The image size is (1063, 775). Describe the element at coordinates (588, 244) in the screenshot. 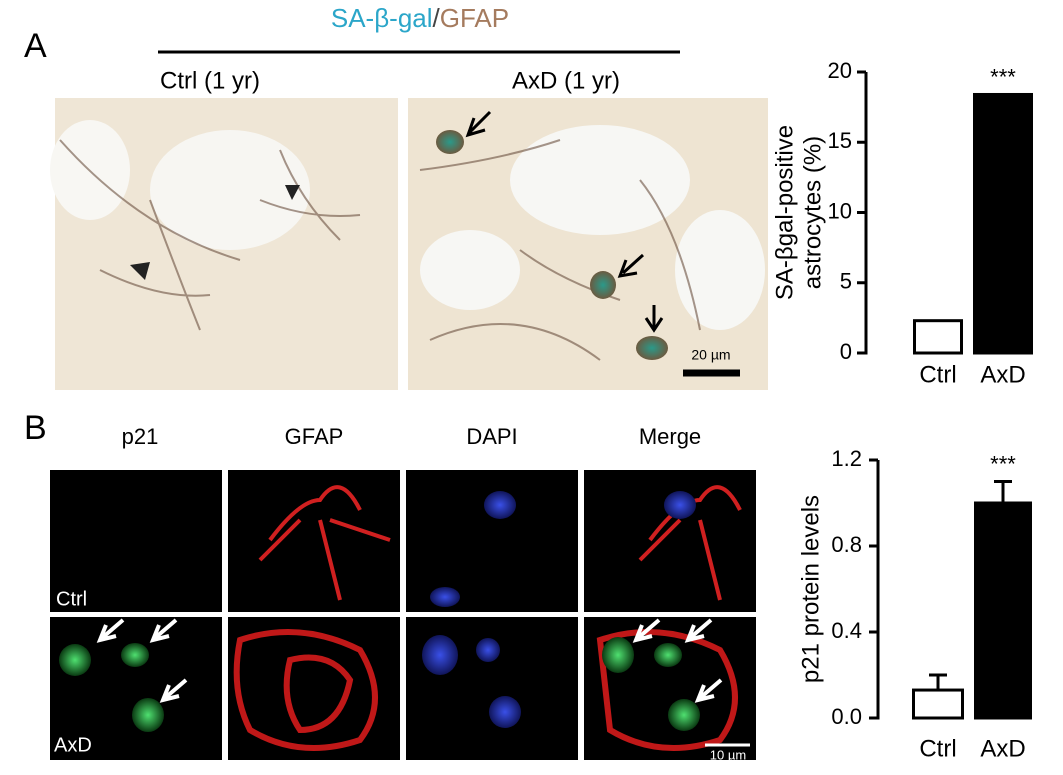

I see `micrograph: 20 µm` at that location.